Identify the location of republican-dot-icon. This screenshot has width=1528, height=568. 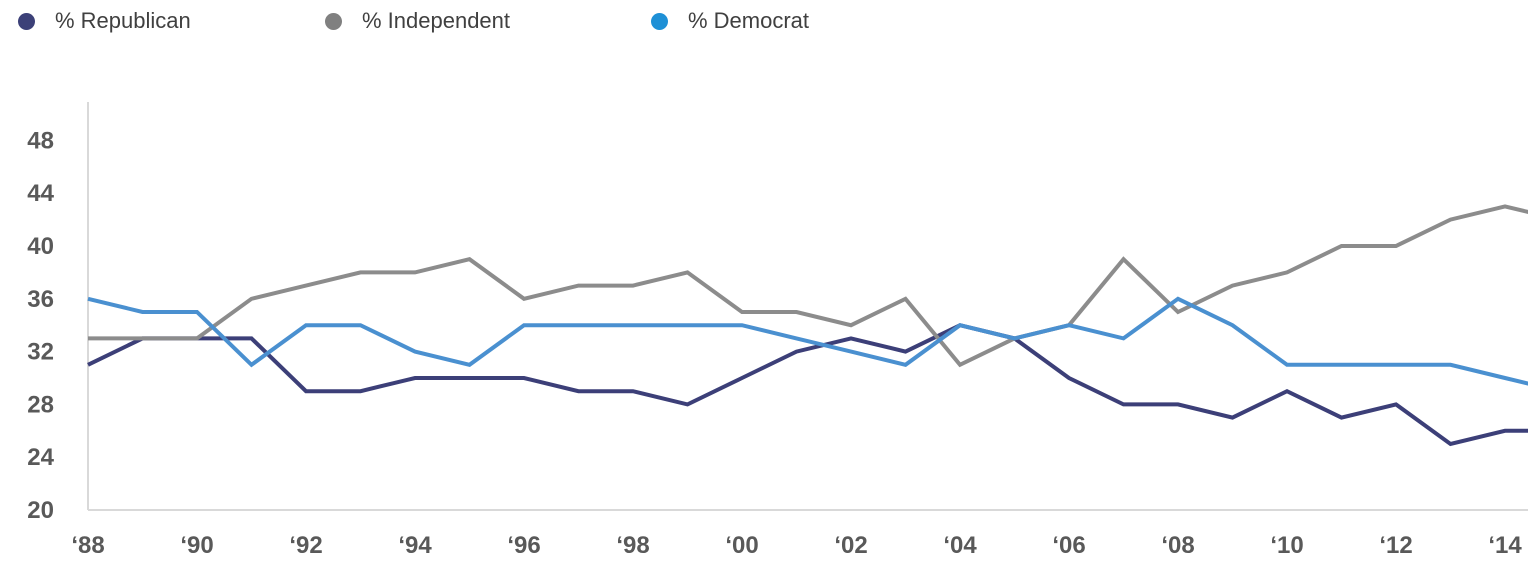
(26, 21).